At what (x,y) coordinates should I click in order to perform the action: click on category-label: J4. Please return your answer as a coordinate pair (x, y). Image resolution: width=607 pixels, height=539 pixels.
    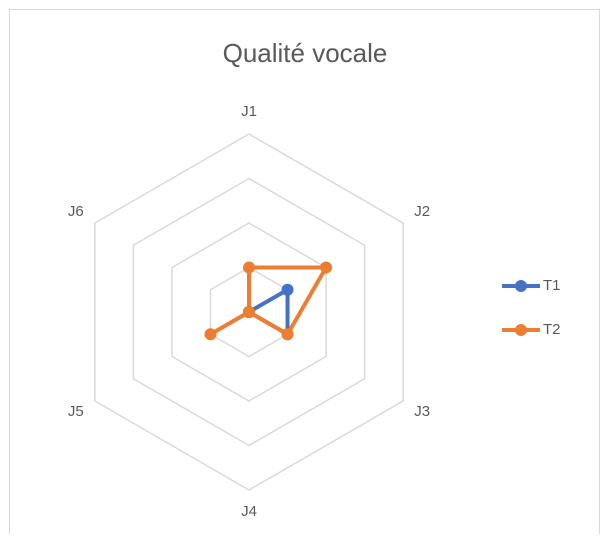
    Looking at the image, I should click on (249, 511).